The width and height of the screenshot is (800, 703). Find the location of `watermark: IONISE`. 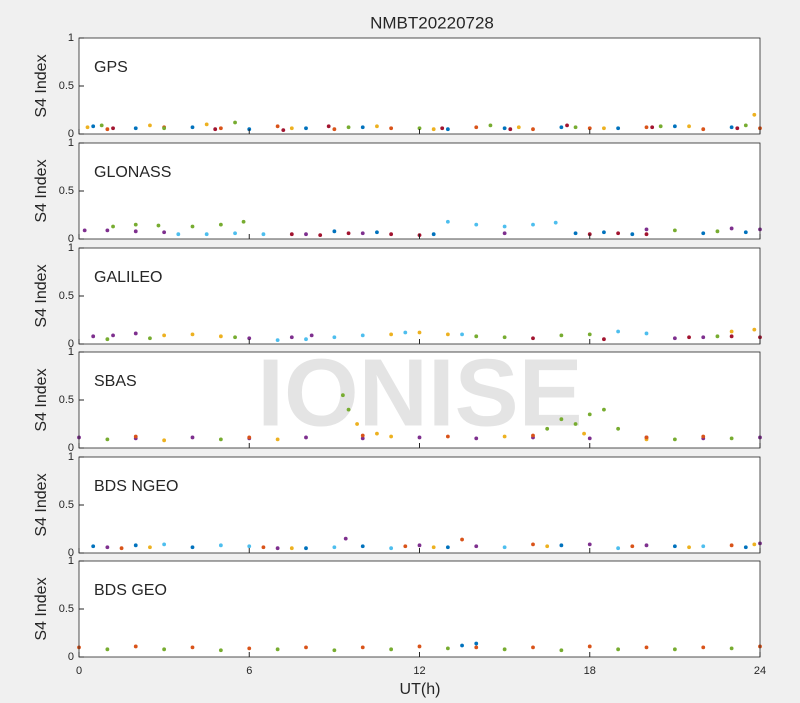

watermark: IONISE is located at coordinates (419, 392).